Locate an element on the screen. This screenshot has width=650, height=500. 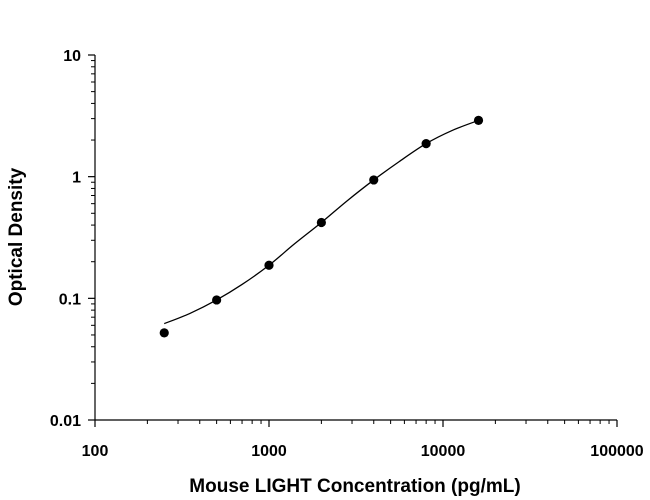
x-tick-label: 100000 is located at coordinates (616, 451).